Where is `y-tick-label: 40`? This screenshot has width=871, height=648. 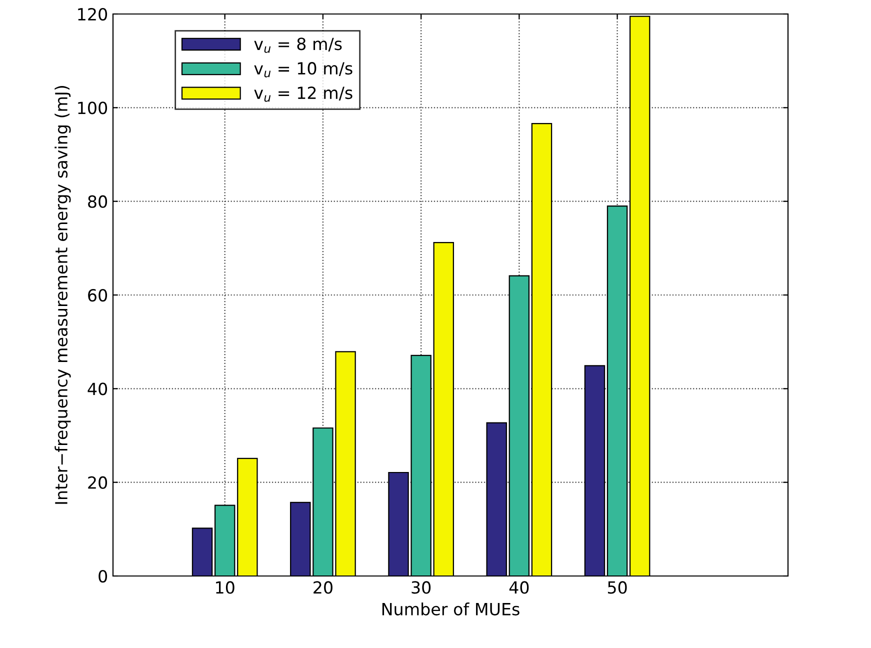 y-tick-label: 40 is located at coordinates (98, 389).